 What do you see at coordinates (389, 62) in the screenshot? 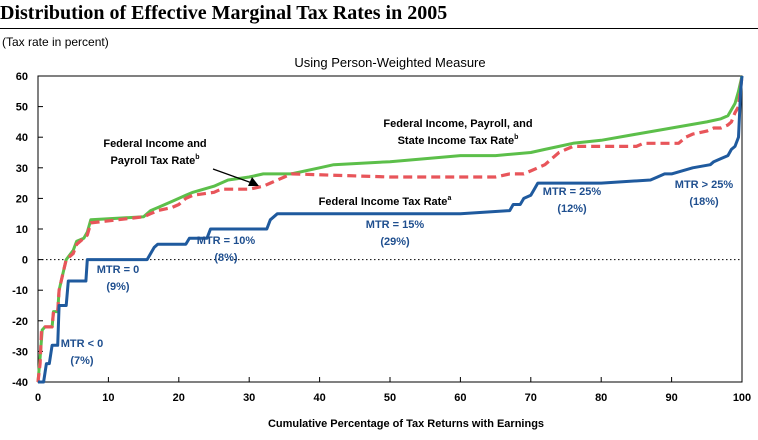
I see `chart-title: Using Person-Weighted Measure` at bounding box center [389, 62].